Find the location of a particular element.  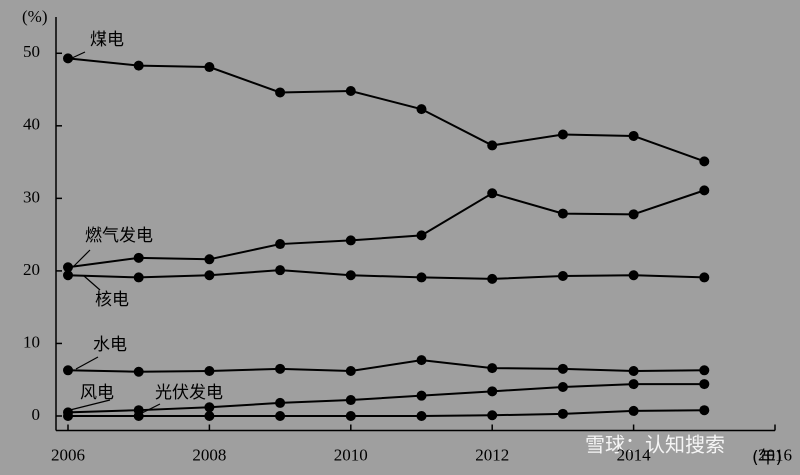

y-tick-label: 10 is located at coordinates (31, 341).